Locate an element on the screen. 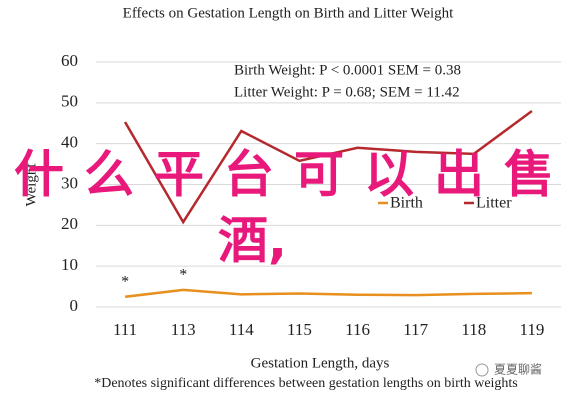 This screenshot has width=571, height=400. watermark-icon is located at coordinates (482, 370).